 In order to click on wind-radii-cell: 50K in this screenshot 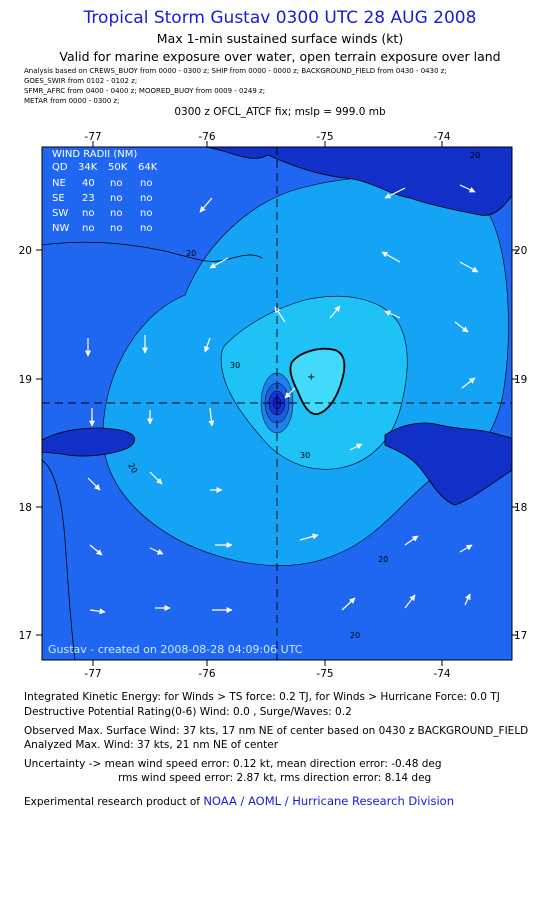, I will do `click(118, 167)`.